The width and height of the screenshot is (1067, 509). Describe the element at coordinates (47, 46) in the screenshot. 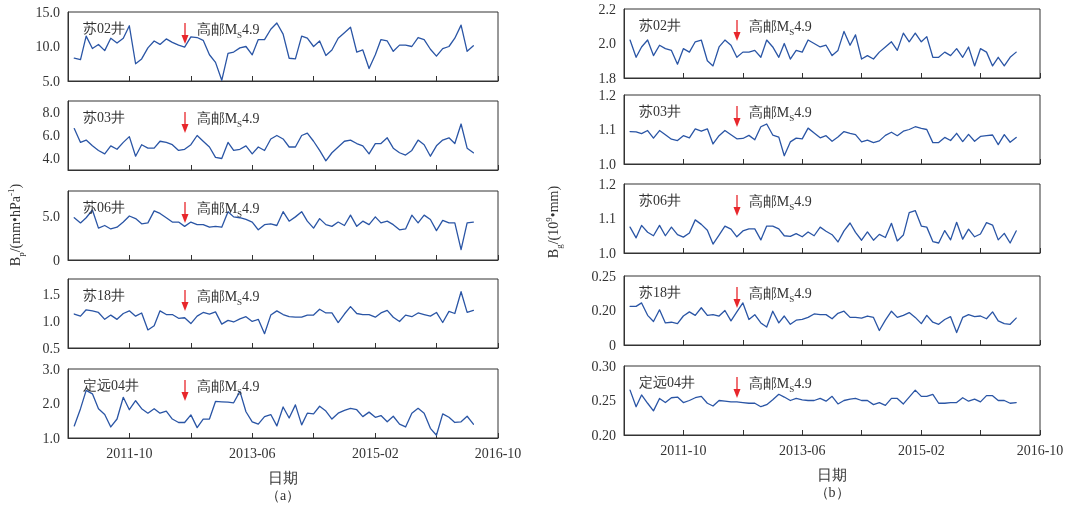

I see `y-tick-label: 10.0` at that location.